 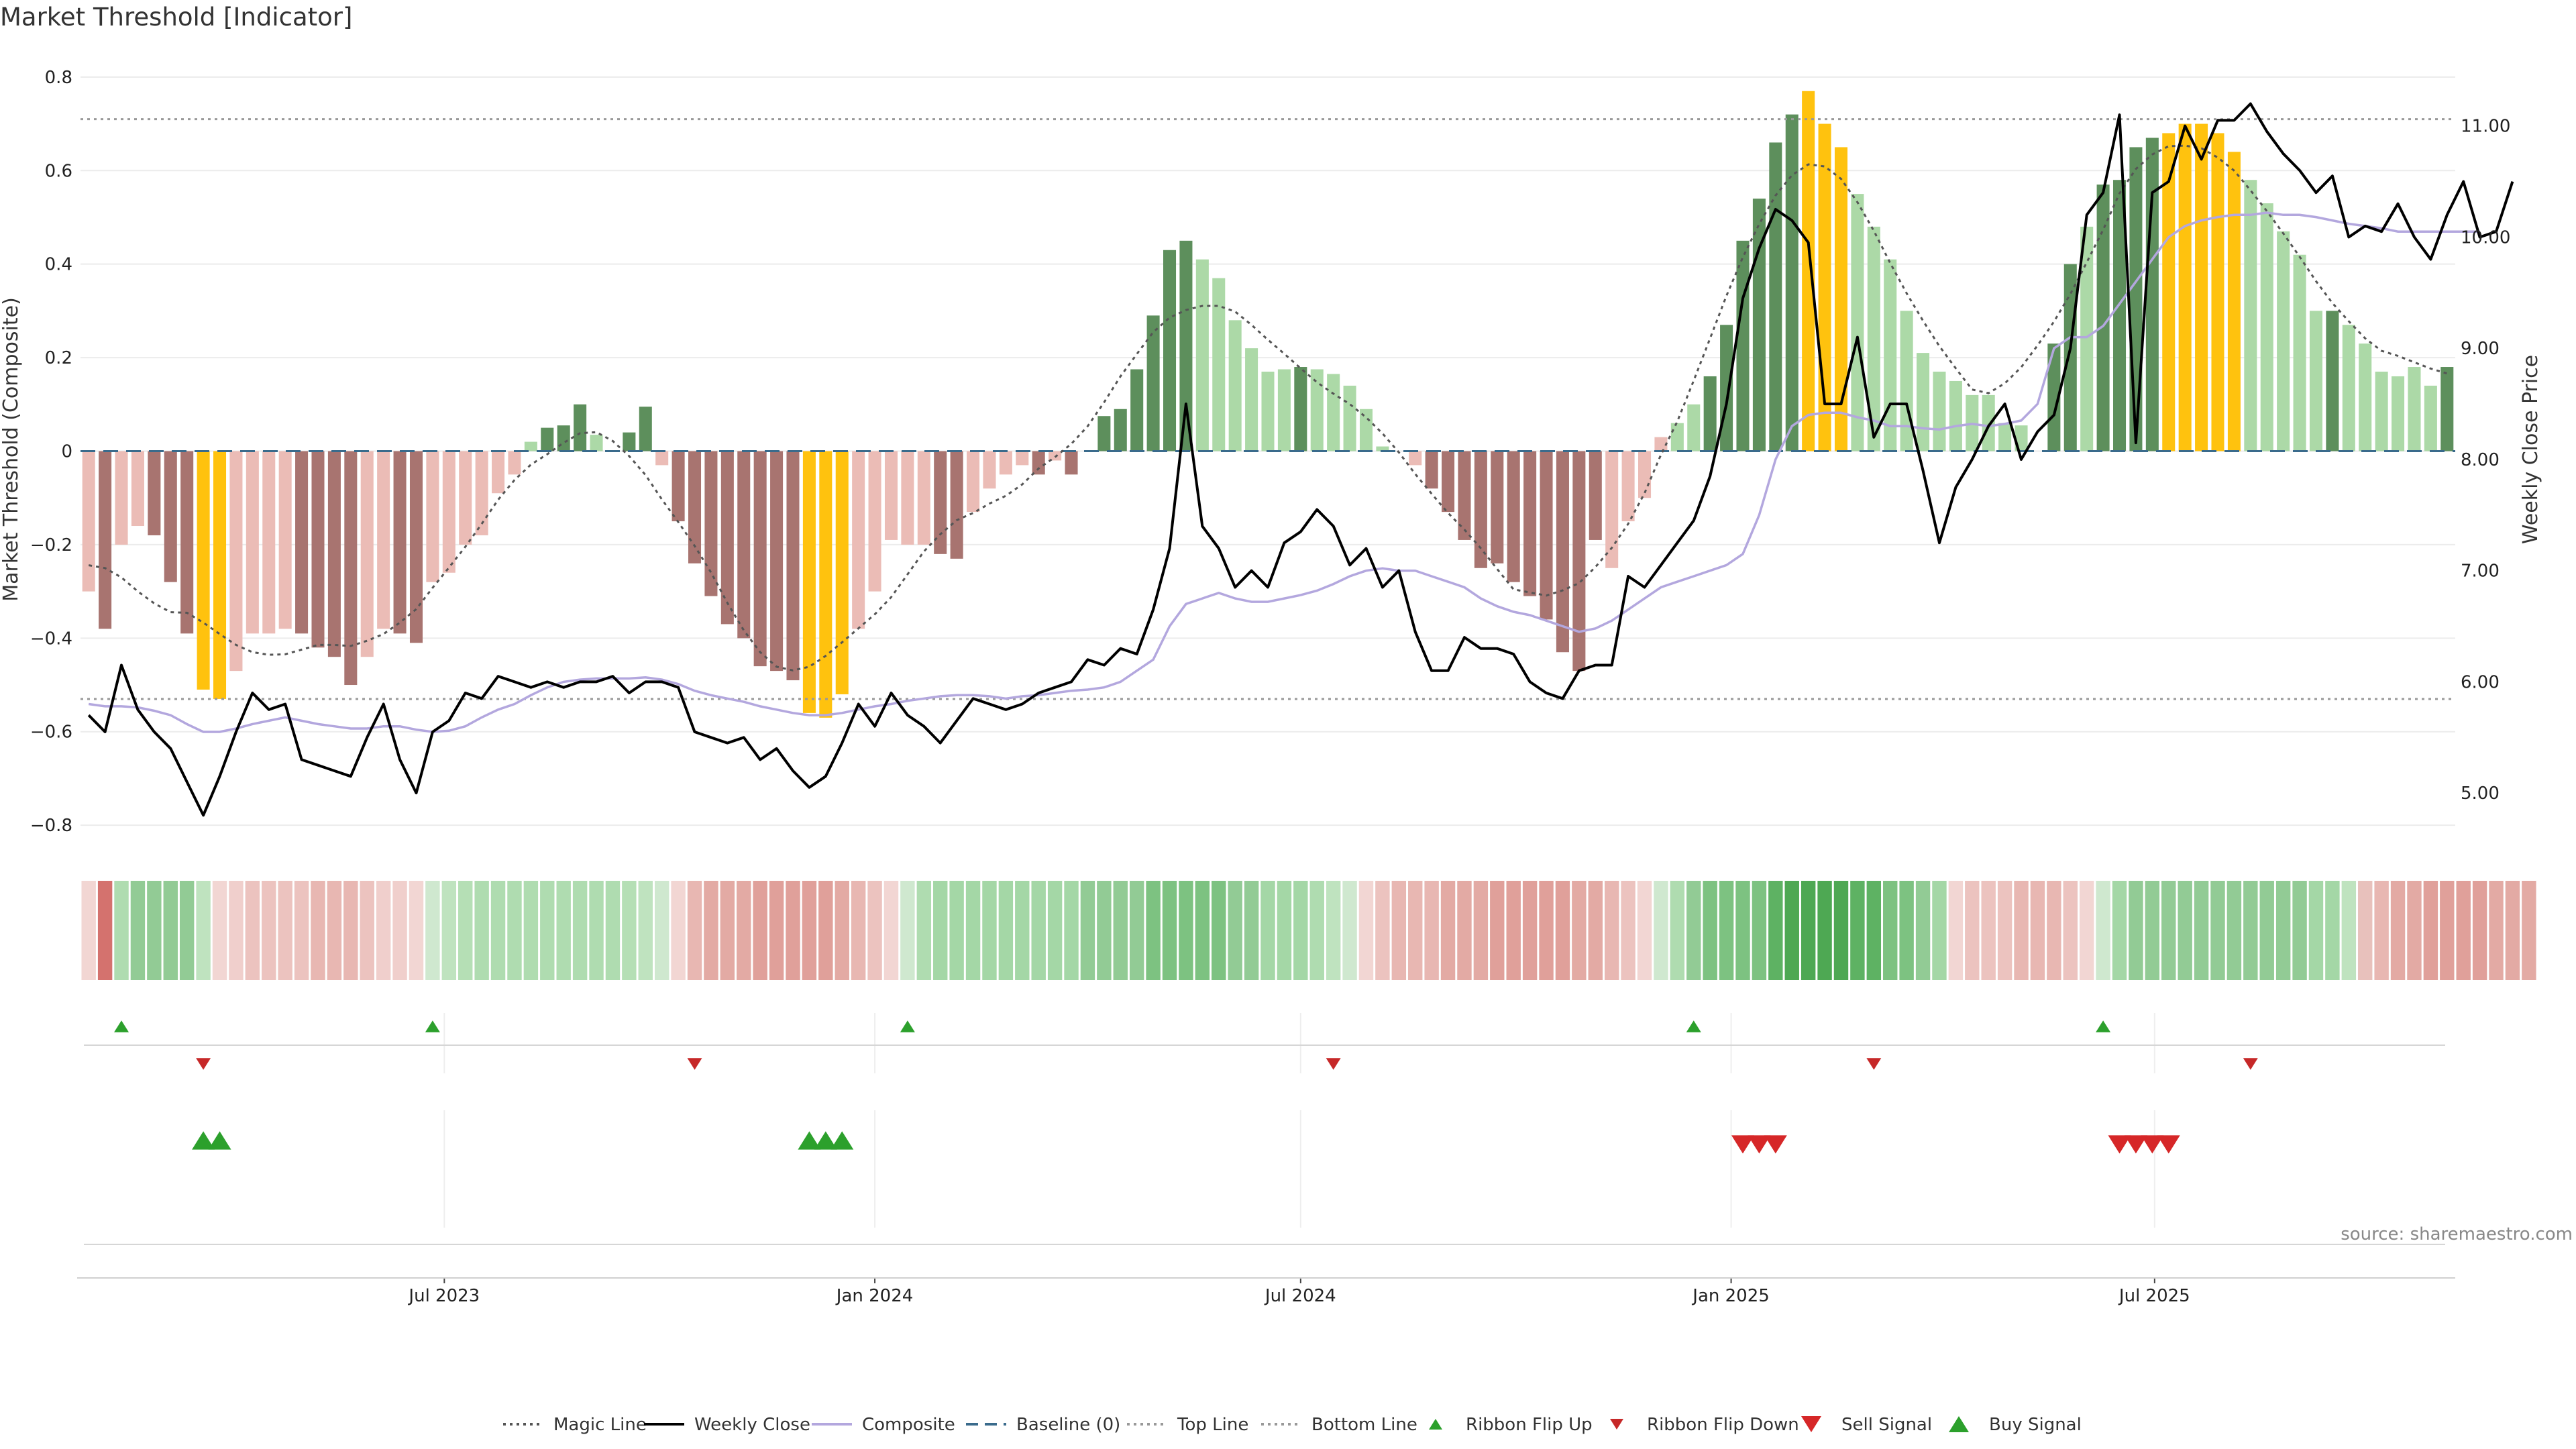 What do you see at coordinates (11, 449) in the screenshot?
I see `left-axis-label: Market Threshold (Composite)` at bounding box center [11, 449].